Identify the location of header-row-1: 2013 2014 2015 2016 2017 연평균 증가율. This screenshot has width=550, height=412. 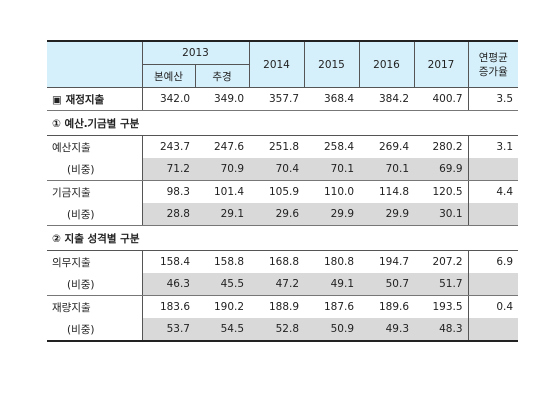
(283, 64).